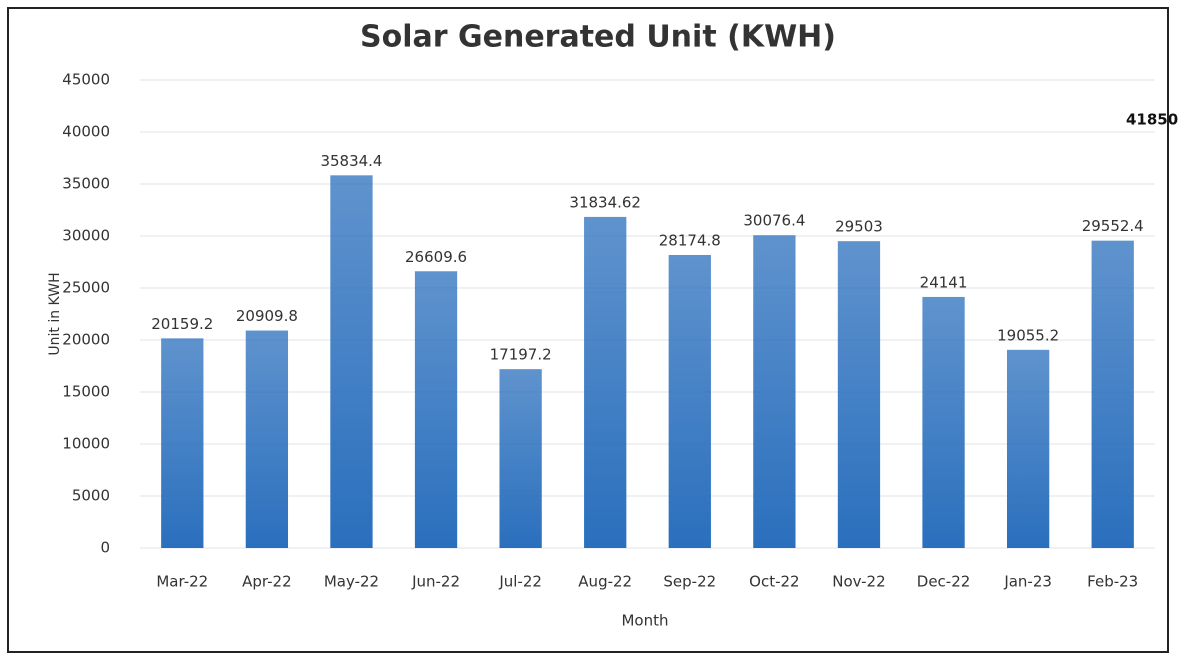  Describe the element at coordinates (351, 161) in the screenshot. I see `data-label: 35834.4` at that location.